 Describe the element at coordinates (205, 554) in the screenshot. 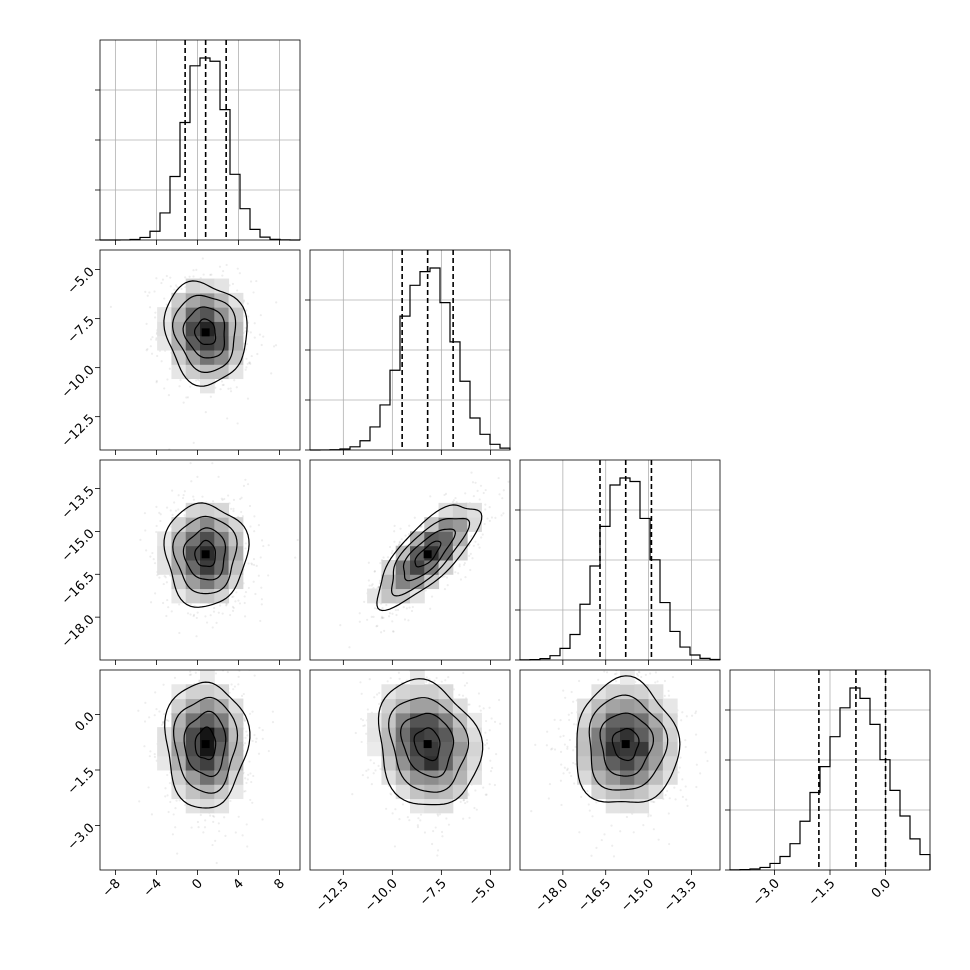

I see `density-peak` at that location.